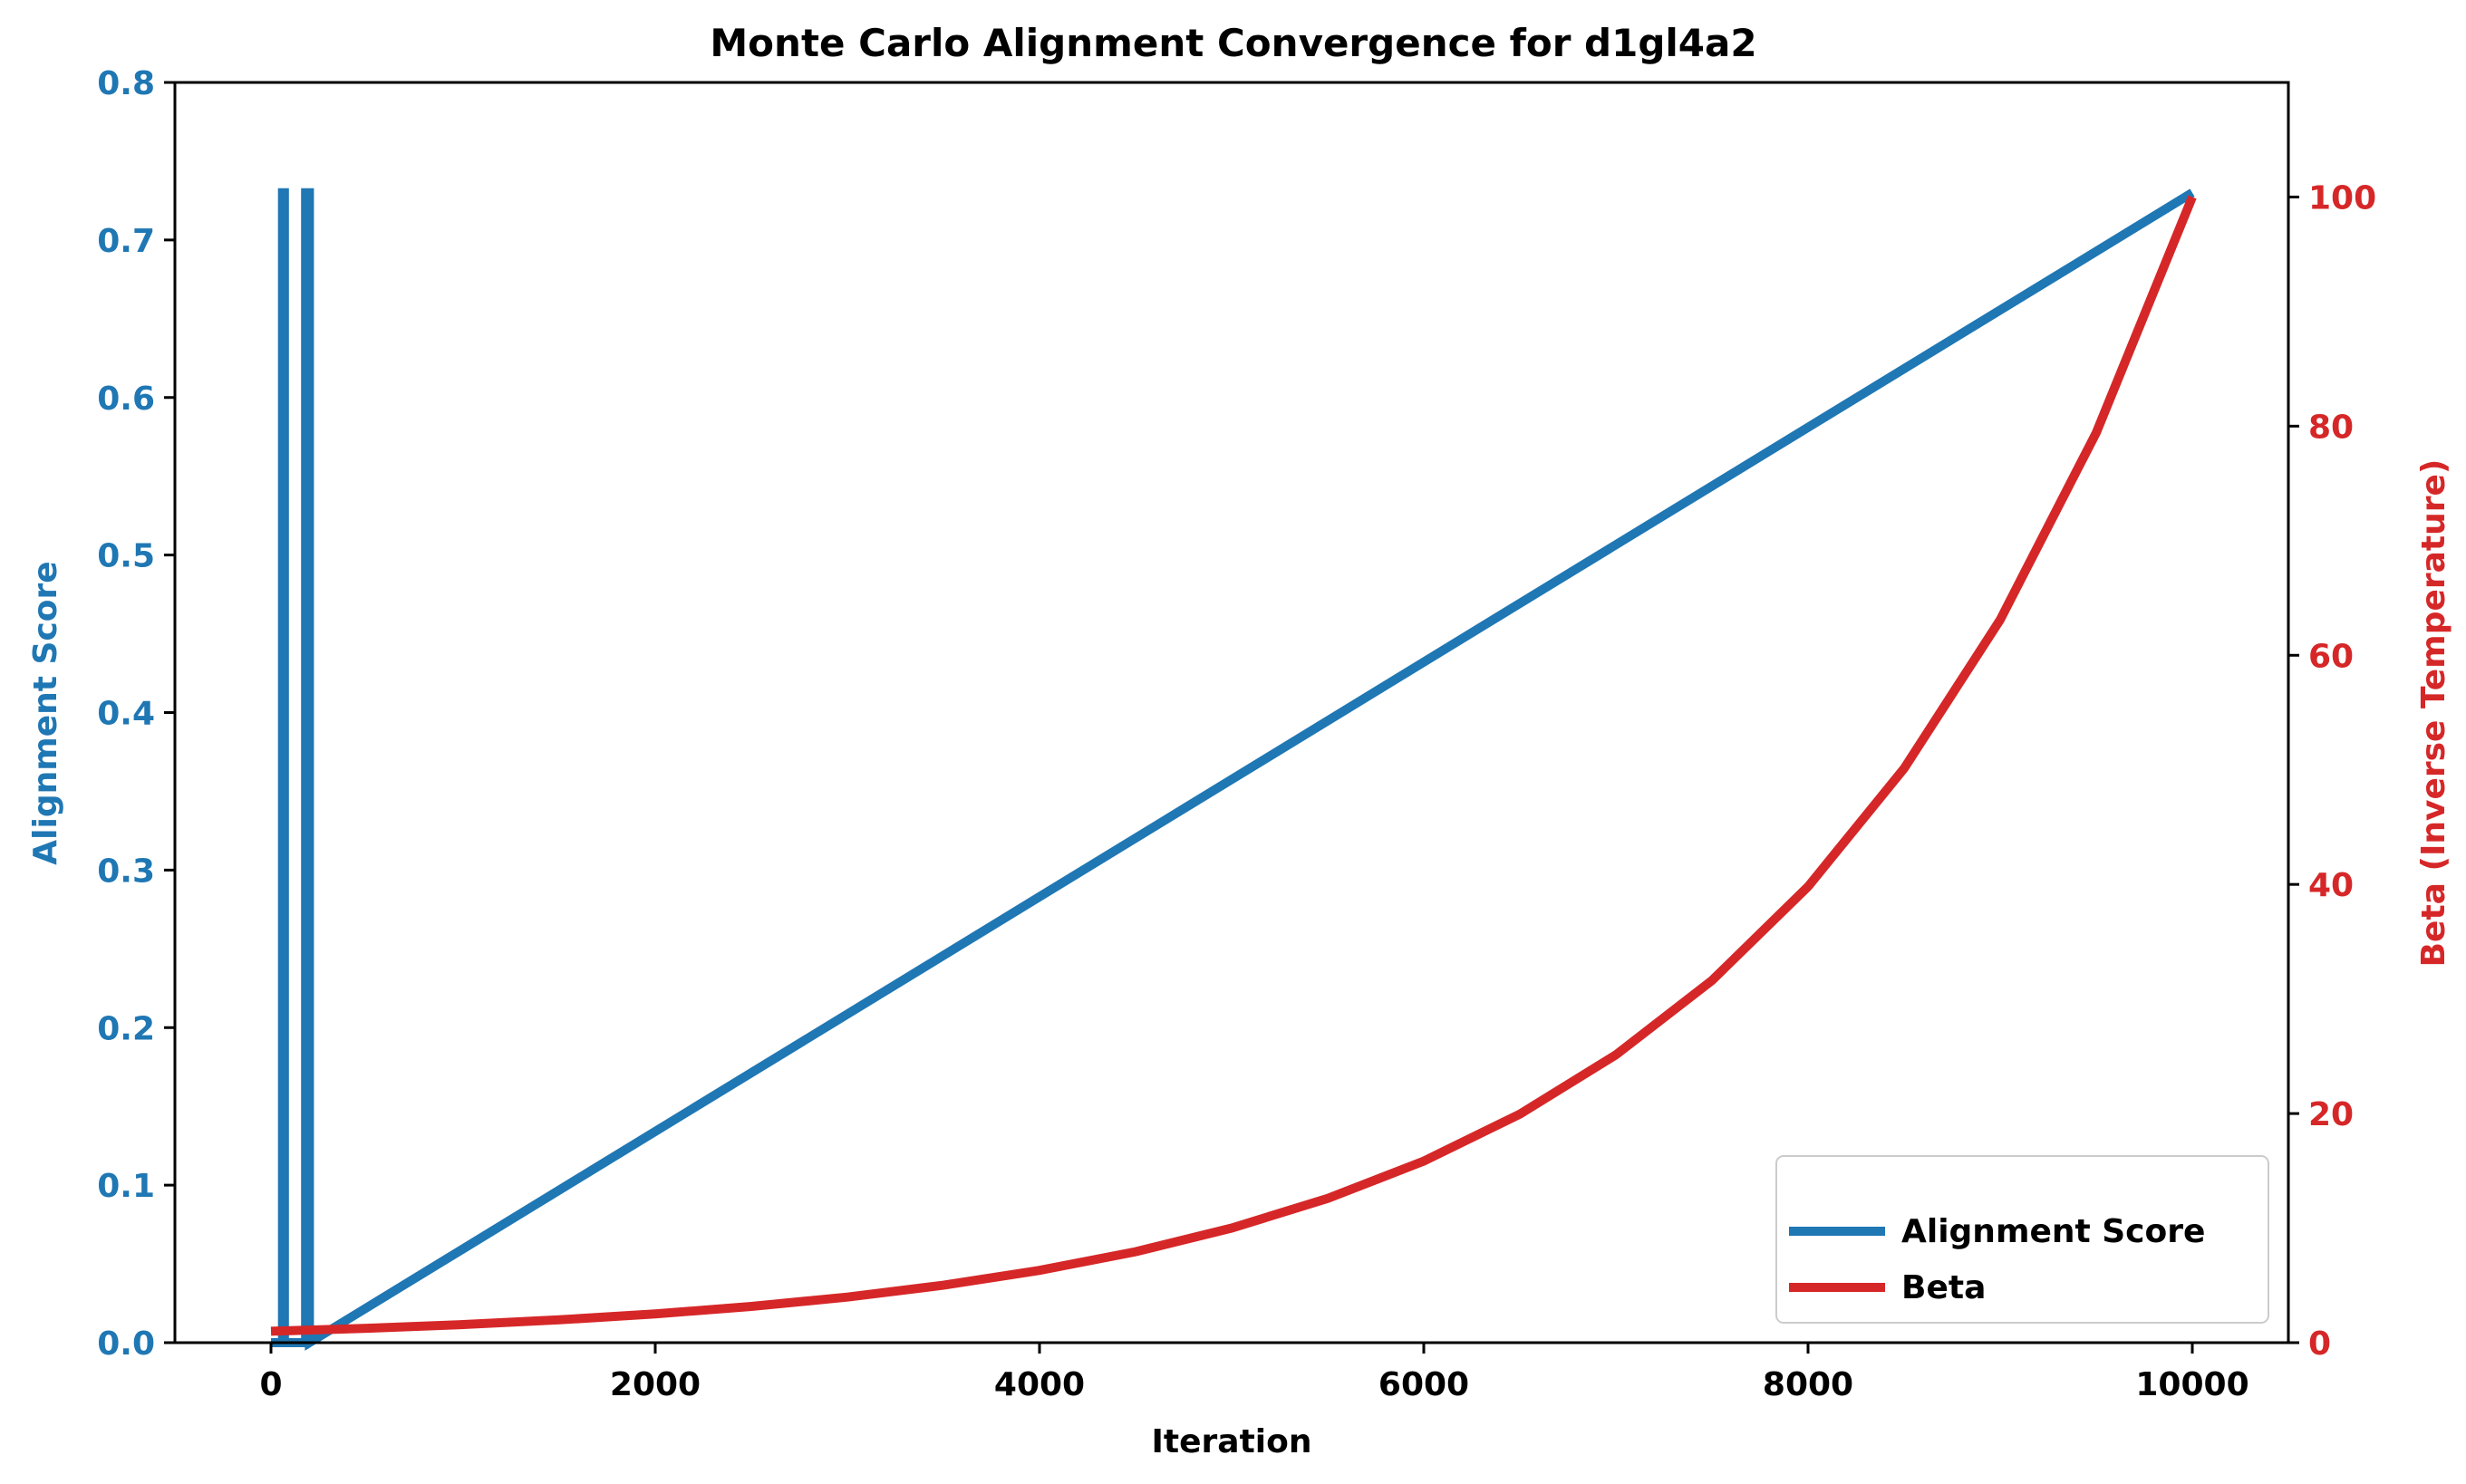  I want to click on y-left-tick-label: 0.0, so click(126, 1344).